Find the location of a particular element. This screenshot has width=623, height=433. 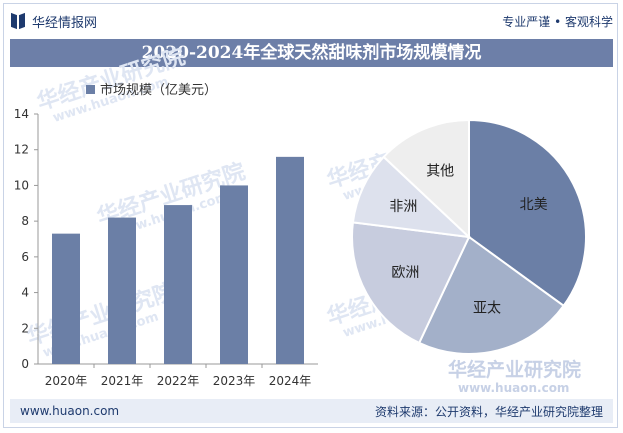

footer-website: www.huaon.com is located at coordinates (70, 411).